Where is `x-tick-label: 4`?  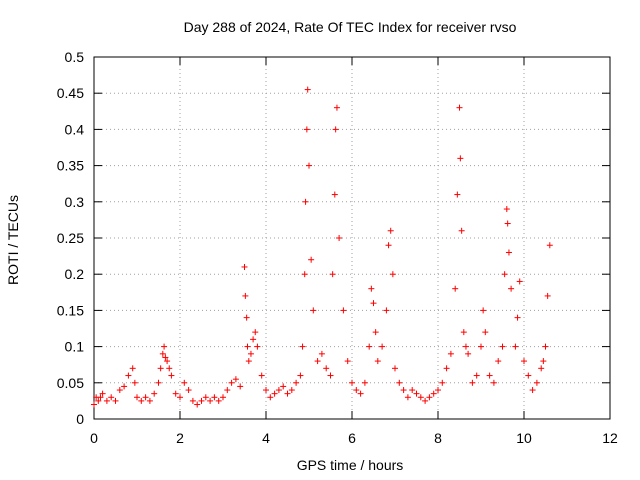
x-tick-label: 4 is located at coordinates (266, 438).